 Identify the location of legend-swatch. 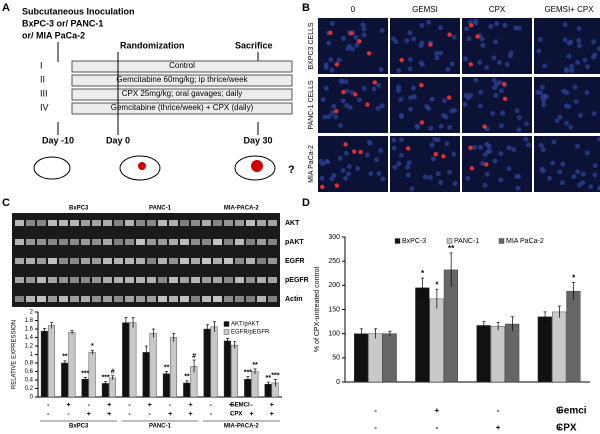
(501, 241).